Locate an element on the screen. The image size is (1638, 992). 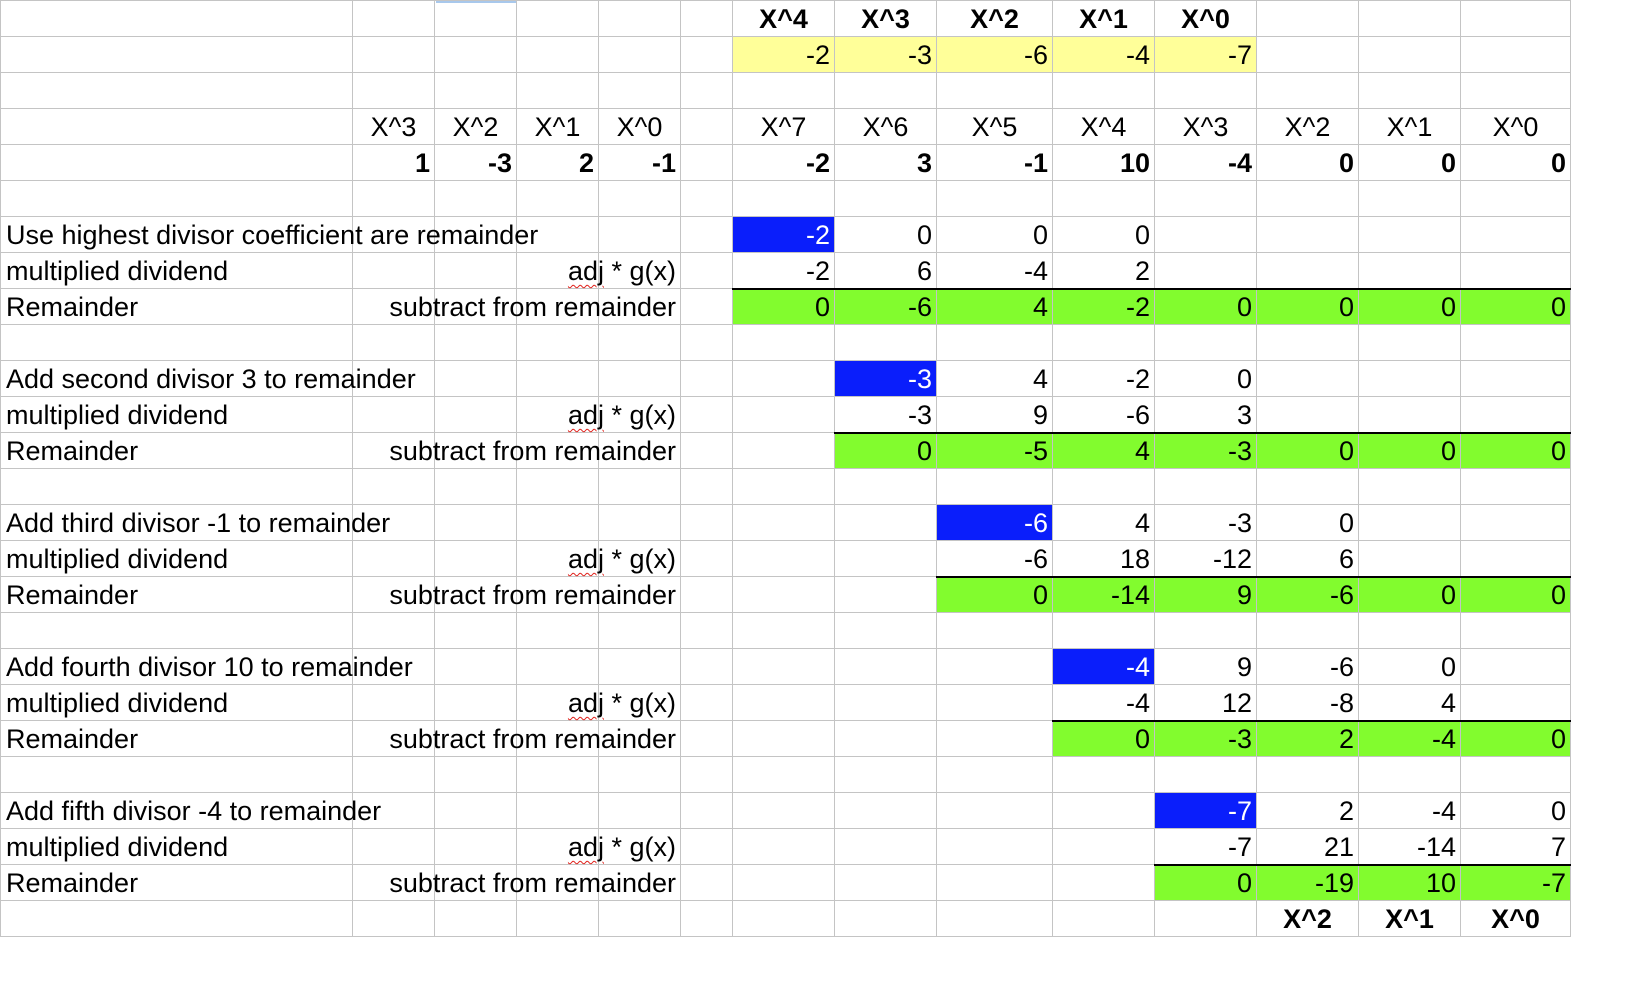
f-header: X^0 is located at coordinates (1515, 126).